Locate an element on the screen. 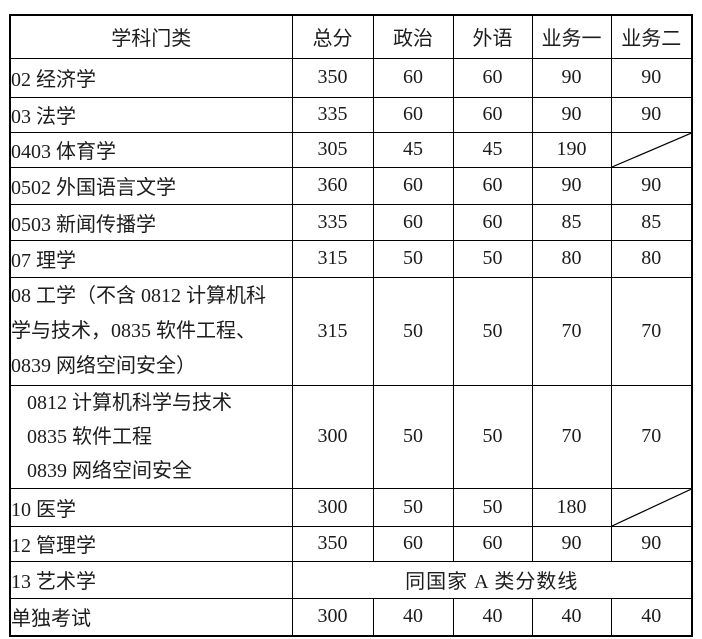 The image size is (702, 639). row-label: 13 艺术学 is located at coordinates (151, 579).